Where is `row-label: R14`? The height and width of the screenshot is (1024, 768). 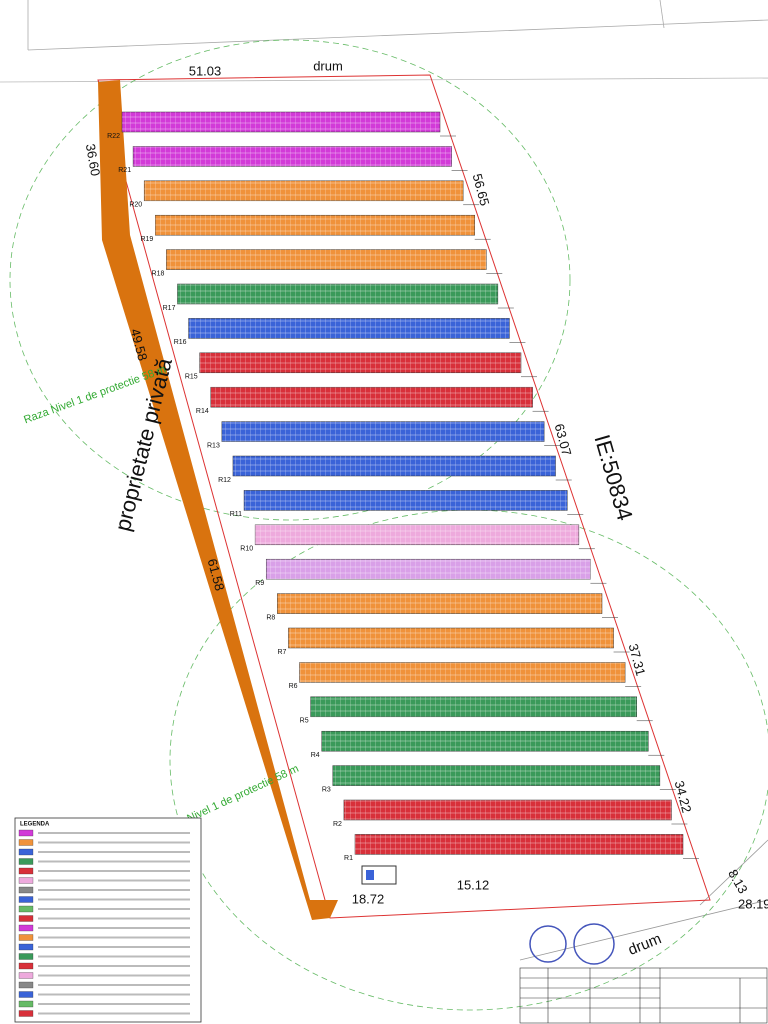 row-label: R14 is located at coordinates (202, 411).